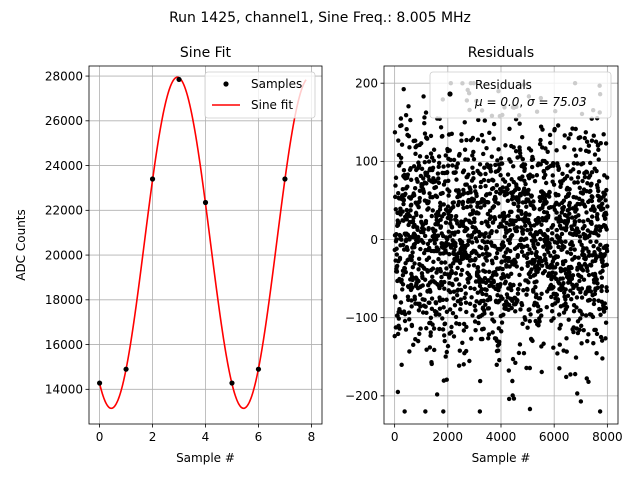 This screenshot has width=640, height=480. Describe the element at coordinates (366, 162) in the screenshot. I see `residuals-ytick-label: 100` at that location.